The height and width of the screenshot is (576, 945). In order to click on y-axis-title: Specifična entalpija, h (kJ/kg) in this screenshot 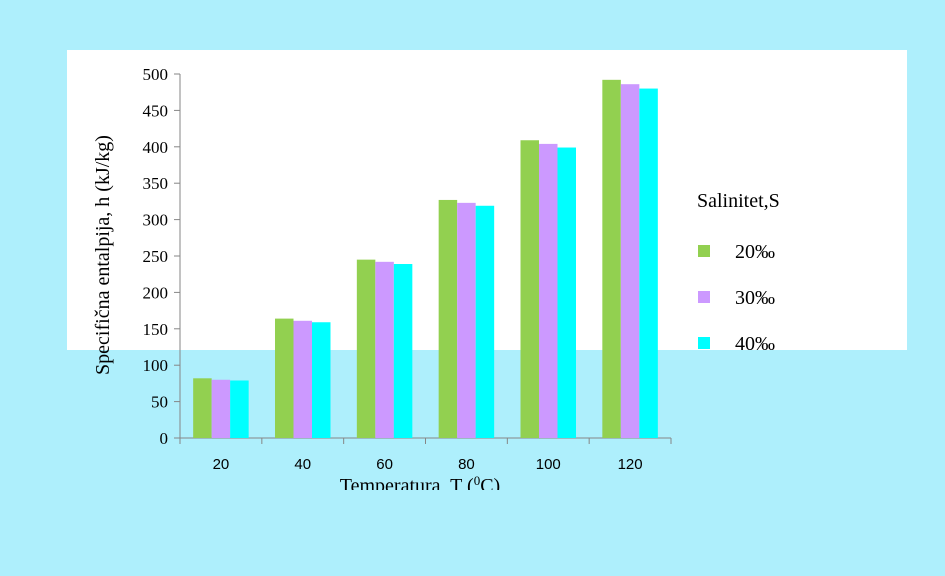, I will do `click(103, 255)`.